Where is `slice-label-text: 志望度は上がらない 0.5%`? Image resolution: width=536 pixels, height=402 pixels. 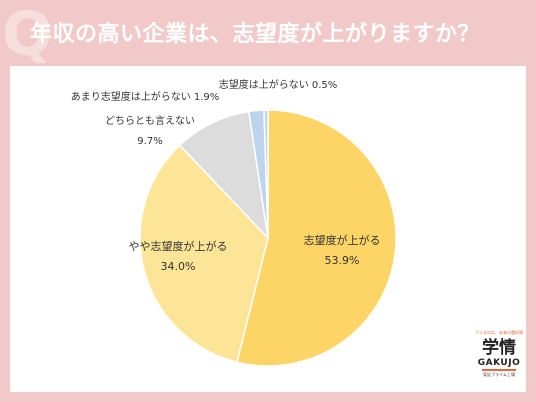
slice-label-text: 志望度は上がらない 0.5% is located at coordinates (278, 84).